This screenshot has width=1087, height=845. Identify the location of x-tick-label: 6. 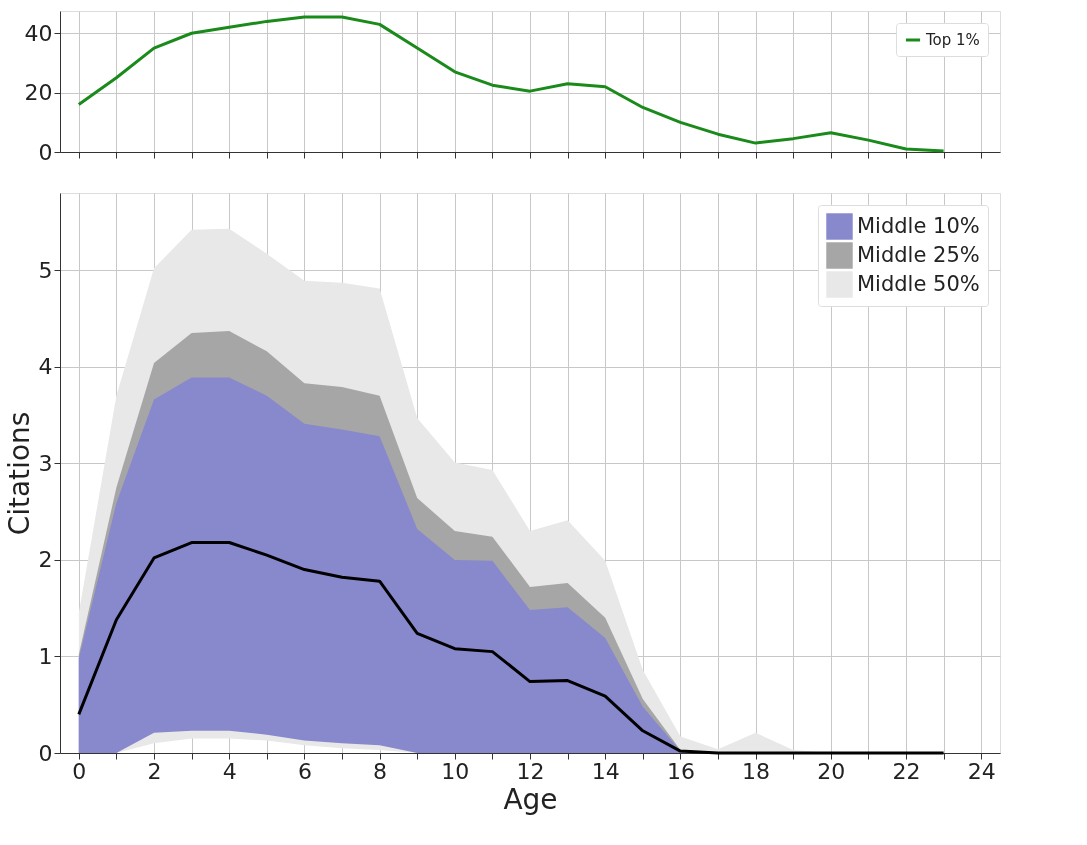
(304, 771).